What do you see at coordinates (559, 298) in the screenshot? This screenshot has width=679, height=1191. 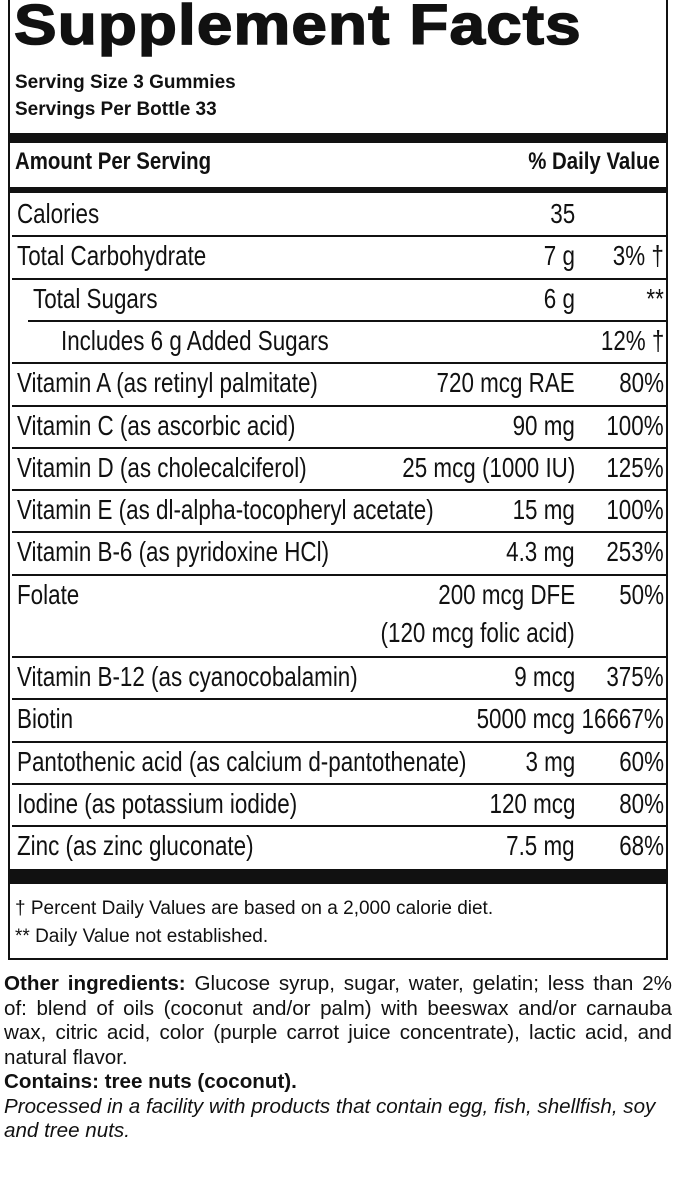 I see `amount: 6 g` at bounding box center [559, 298].